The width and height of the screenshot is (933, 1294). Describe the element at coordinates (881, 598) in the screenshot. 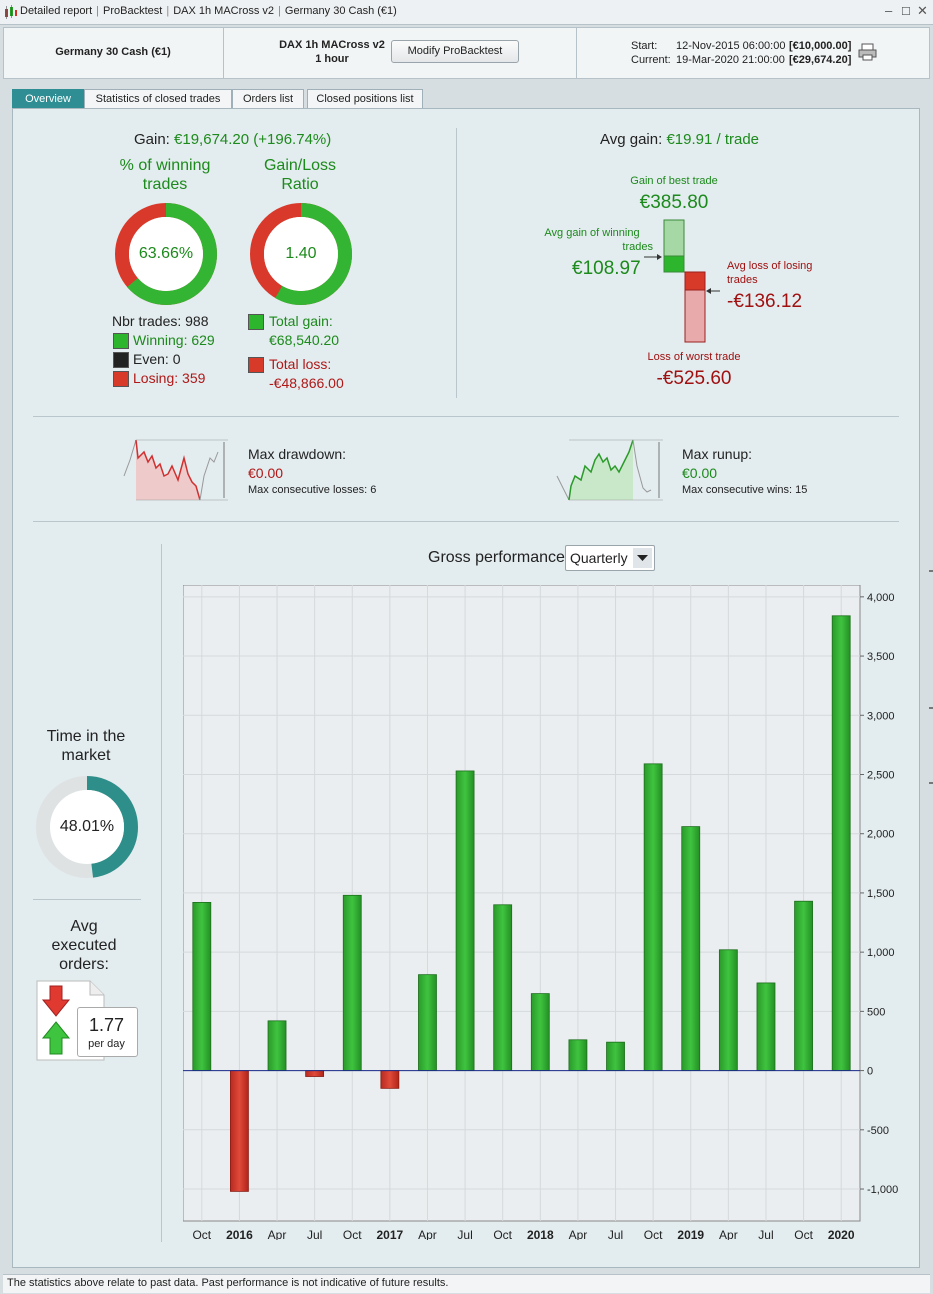

I see `y-tick-label: 4,000` at that location.